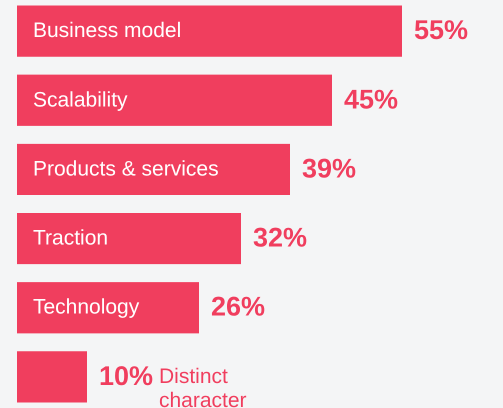 The width and height of the screenshot is (503, 408). What do you see at coordinates (441, 30) in the screenshot?
I see `data-label: 55%` at bounding box center [441, 30].